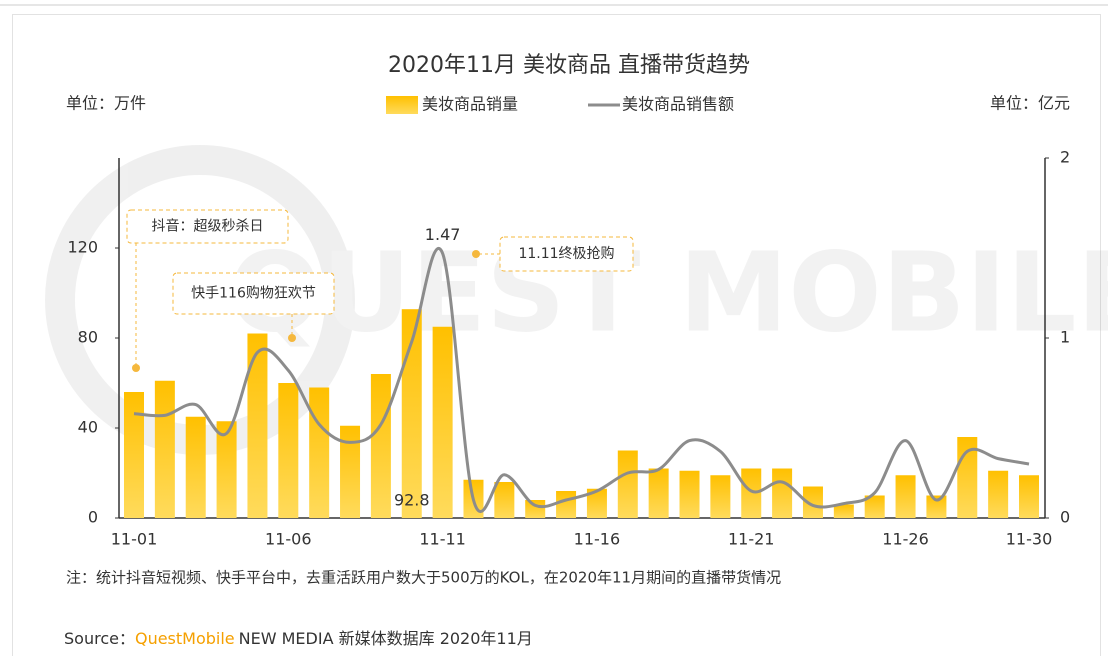 The width and height of the screenshot is (1108, 660). I want to click on y-tick-label: 0, so click(93, 517).